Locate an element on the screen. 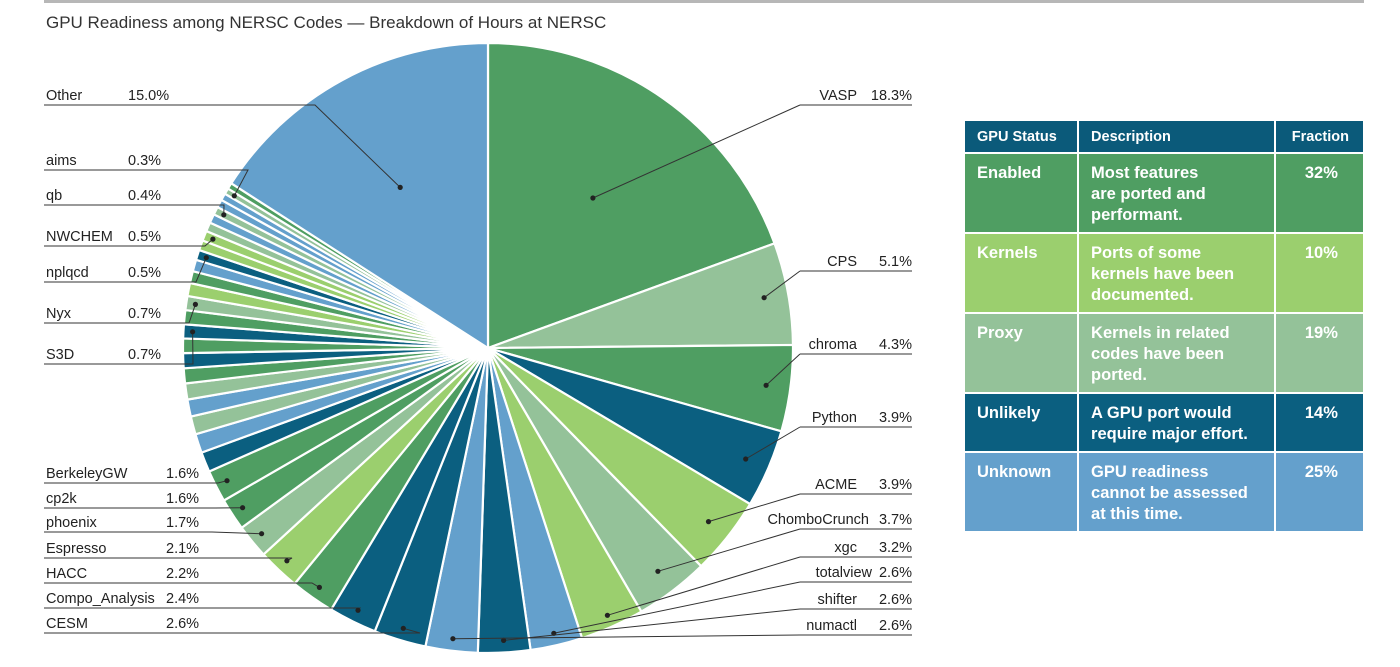 This screenshot has height=667, width=1400. slice-label-cp2k: cp2k 1.6% is located at coordinates (145, 501).